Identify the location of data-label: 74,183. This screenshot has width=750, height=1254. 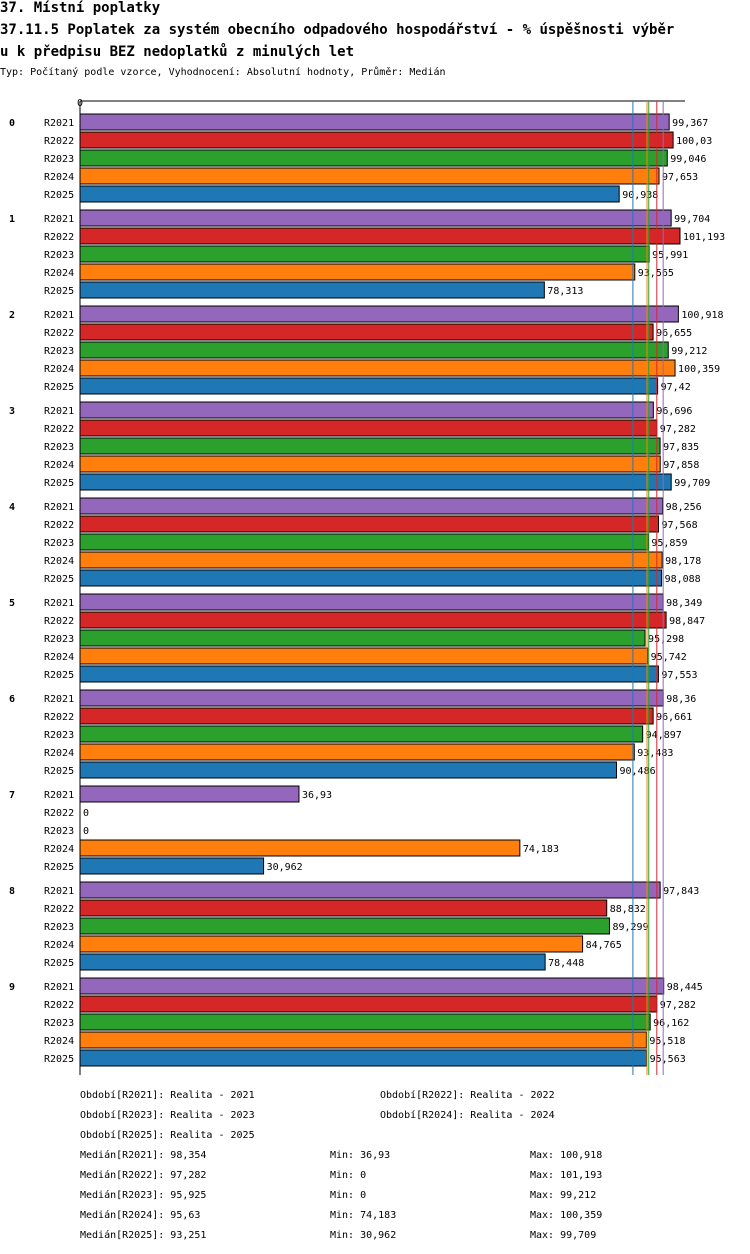
(541, 849).